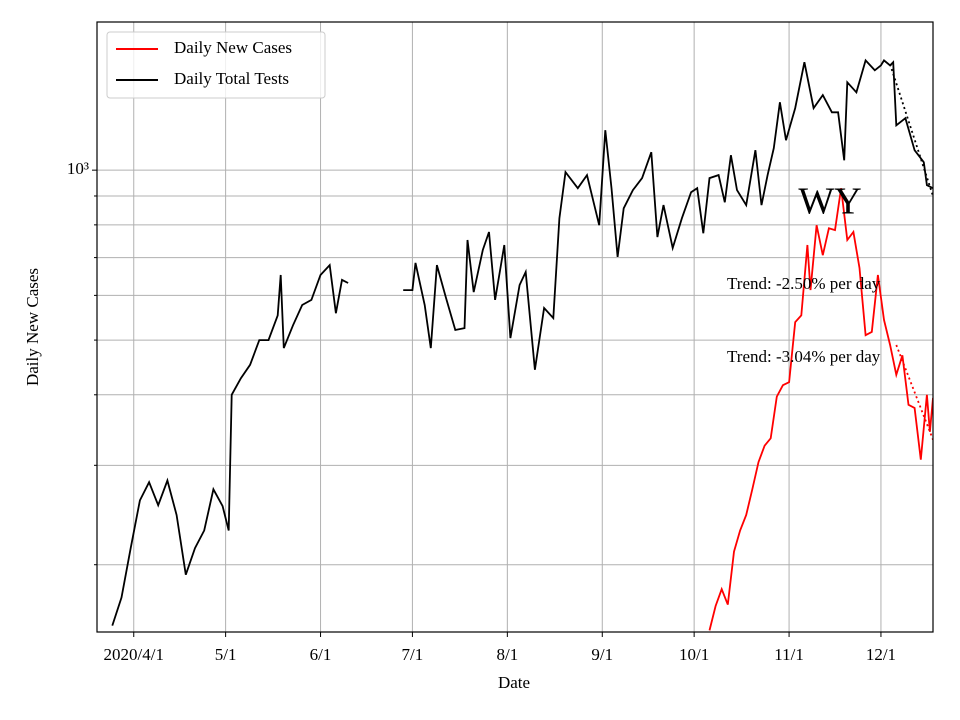 The height and width of the screenshot is (720, 960). Describe the element at coordinates (881, 654) in the screenshot. I see `x-tick-label: 12/1` at that location.